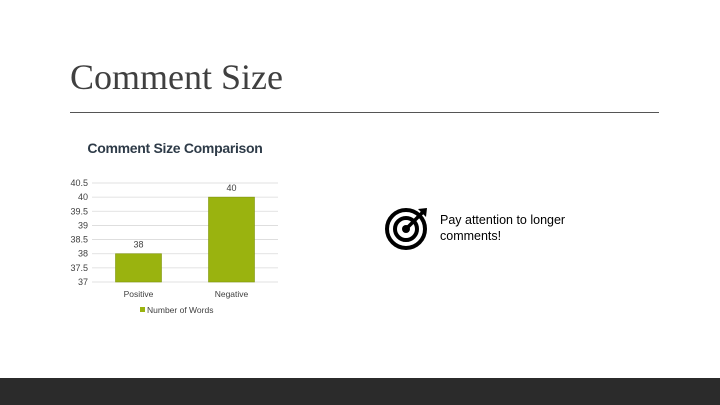  I want to click on target-arrow-icon, so click(406, 229).